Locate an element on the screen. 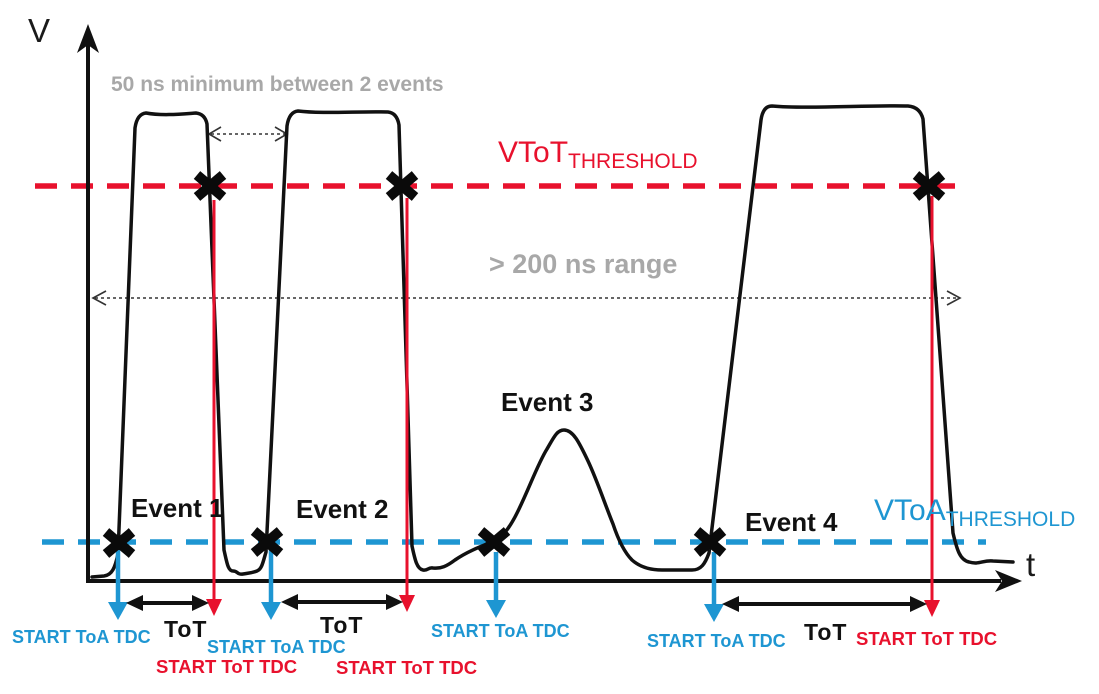  start-toa-arrow-event1 is located at coordinates (118, 585).